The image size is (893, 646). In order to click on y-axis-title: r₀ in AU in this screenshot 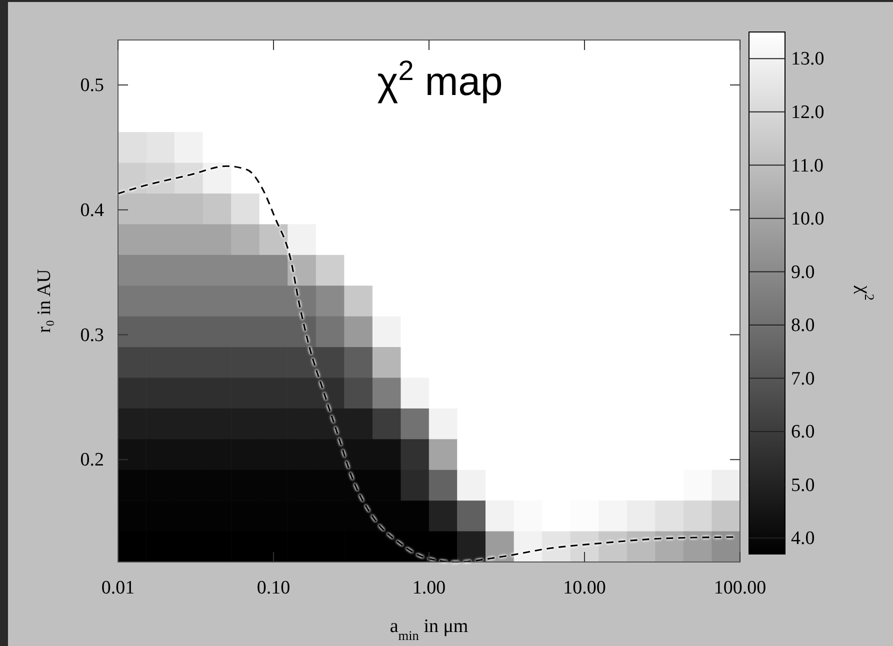, I will do `click(44, 300)`.